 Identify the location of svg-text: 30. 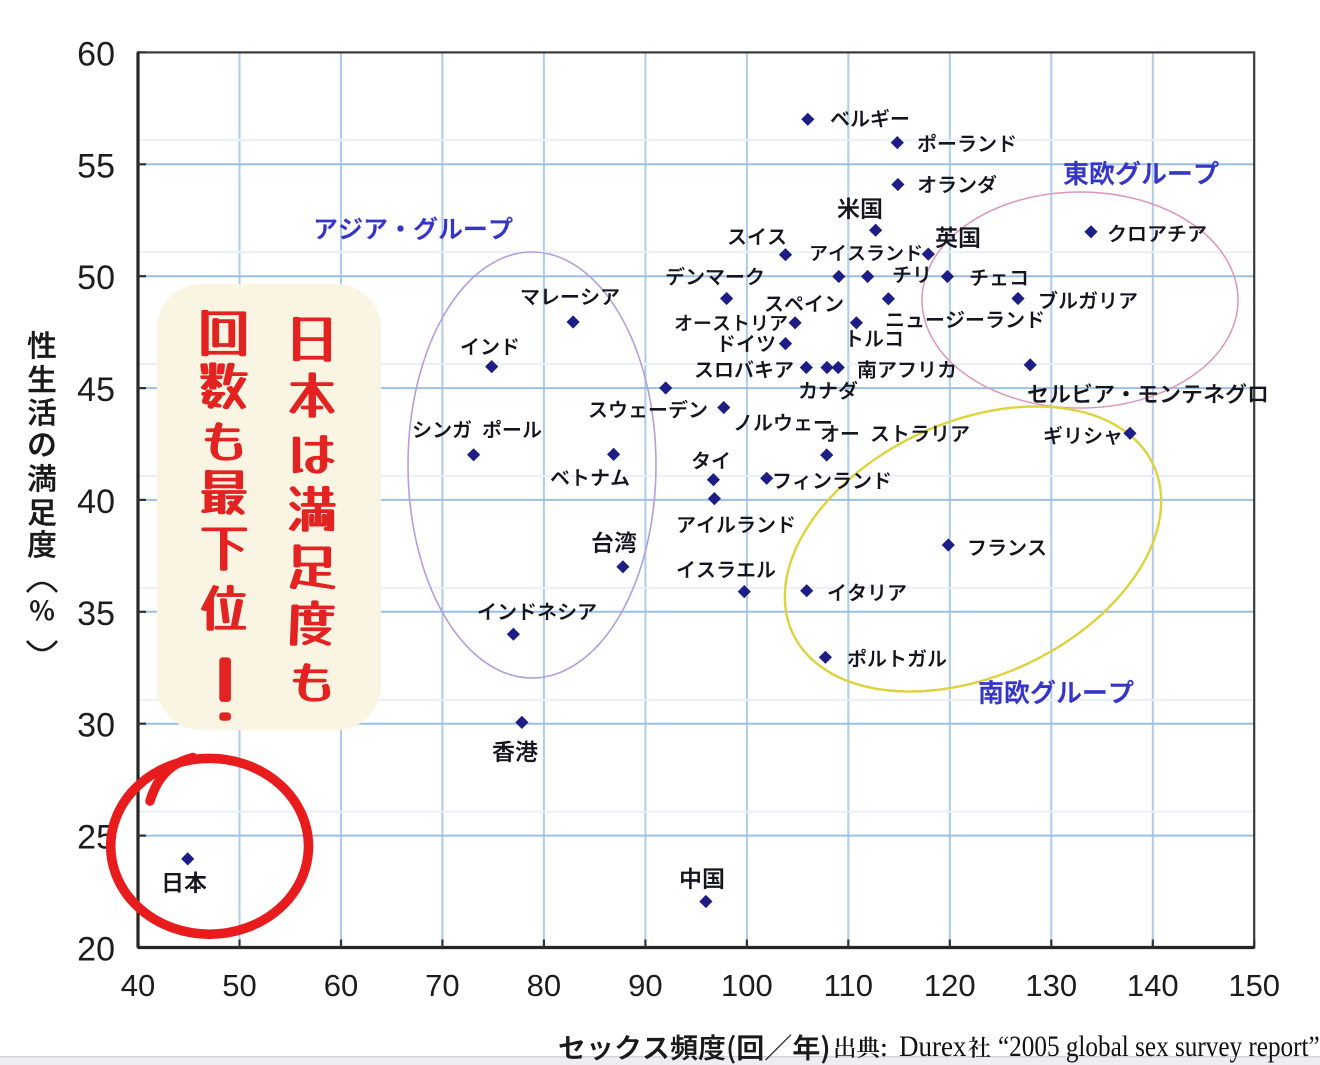
(96, 726).